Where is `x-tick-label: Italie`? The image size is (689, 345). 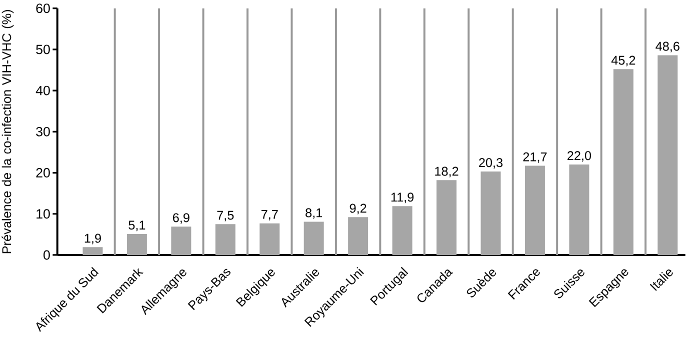 x-tick-label: Italie is located at coordinates (661, 280).